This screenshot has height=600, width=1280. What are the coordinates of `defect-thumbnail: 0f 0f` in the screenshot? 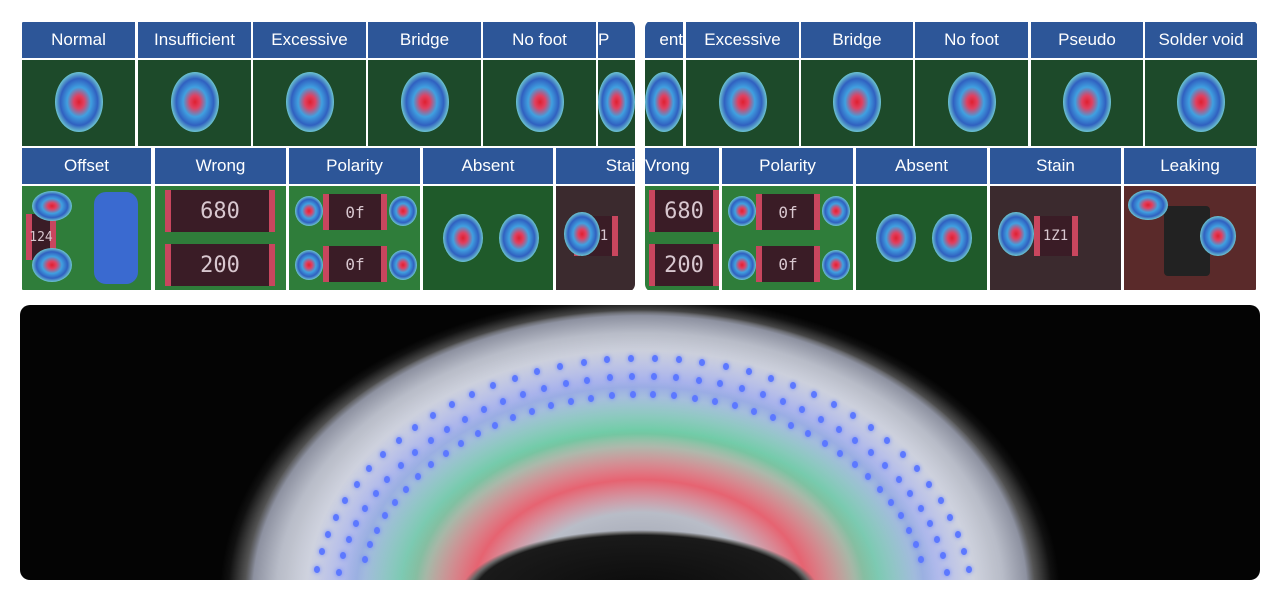 It's located at (354, 238).